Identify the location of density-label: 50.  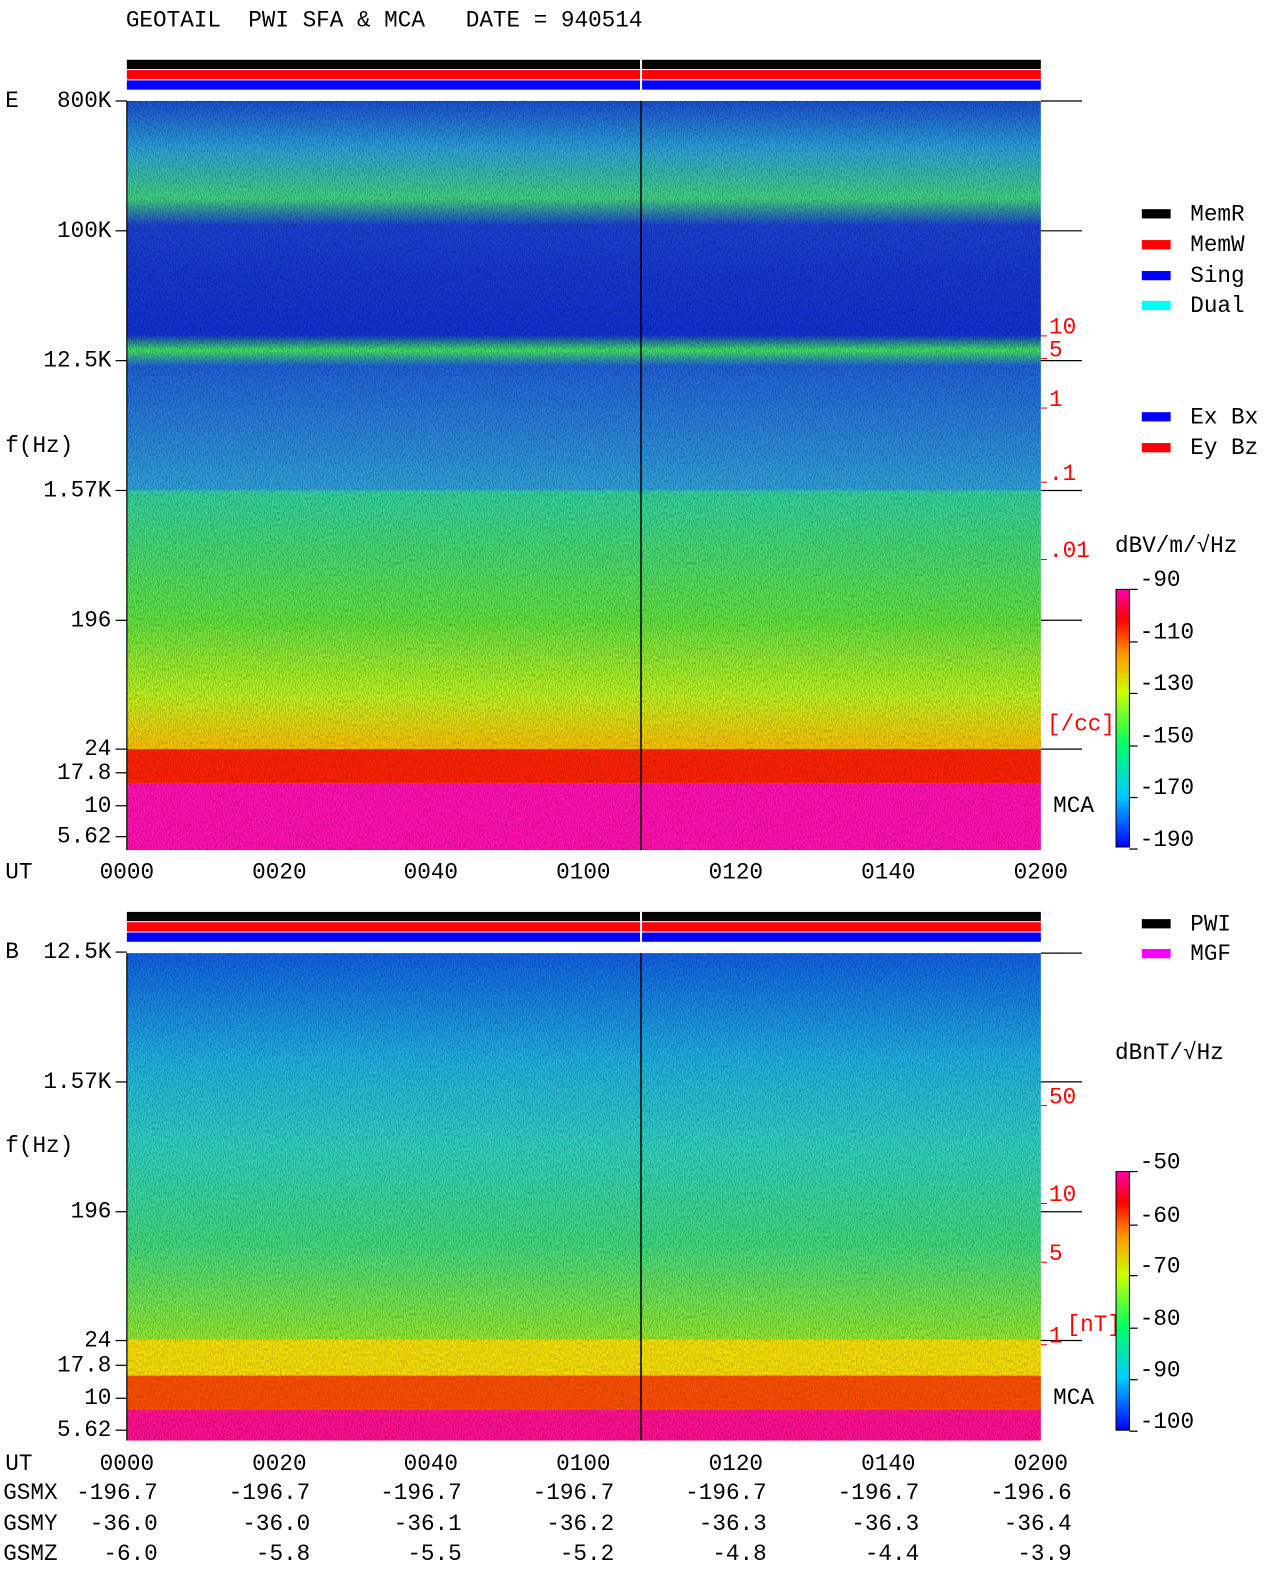
(1062, 1097).